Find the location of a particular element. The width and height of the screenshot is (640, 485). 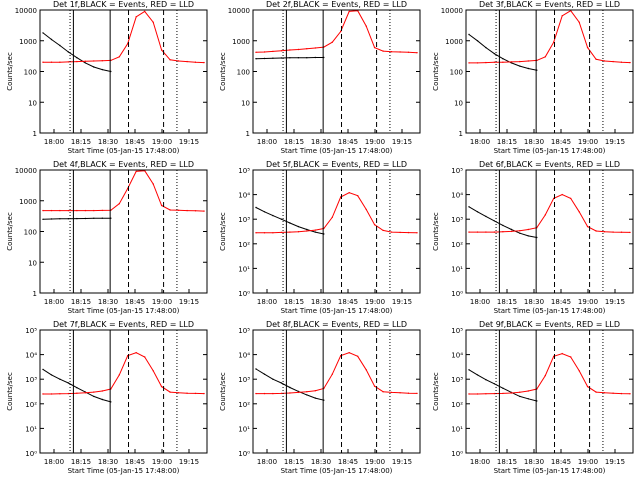

x-tick-label: 19:00 is located at coordinates (375, 142).